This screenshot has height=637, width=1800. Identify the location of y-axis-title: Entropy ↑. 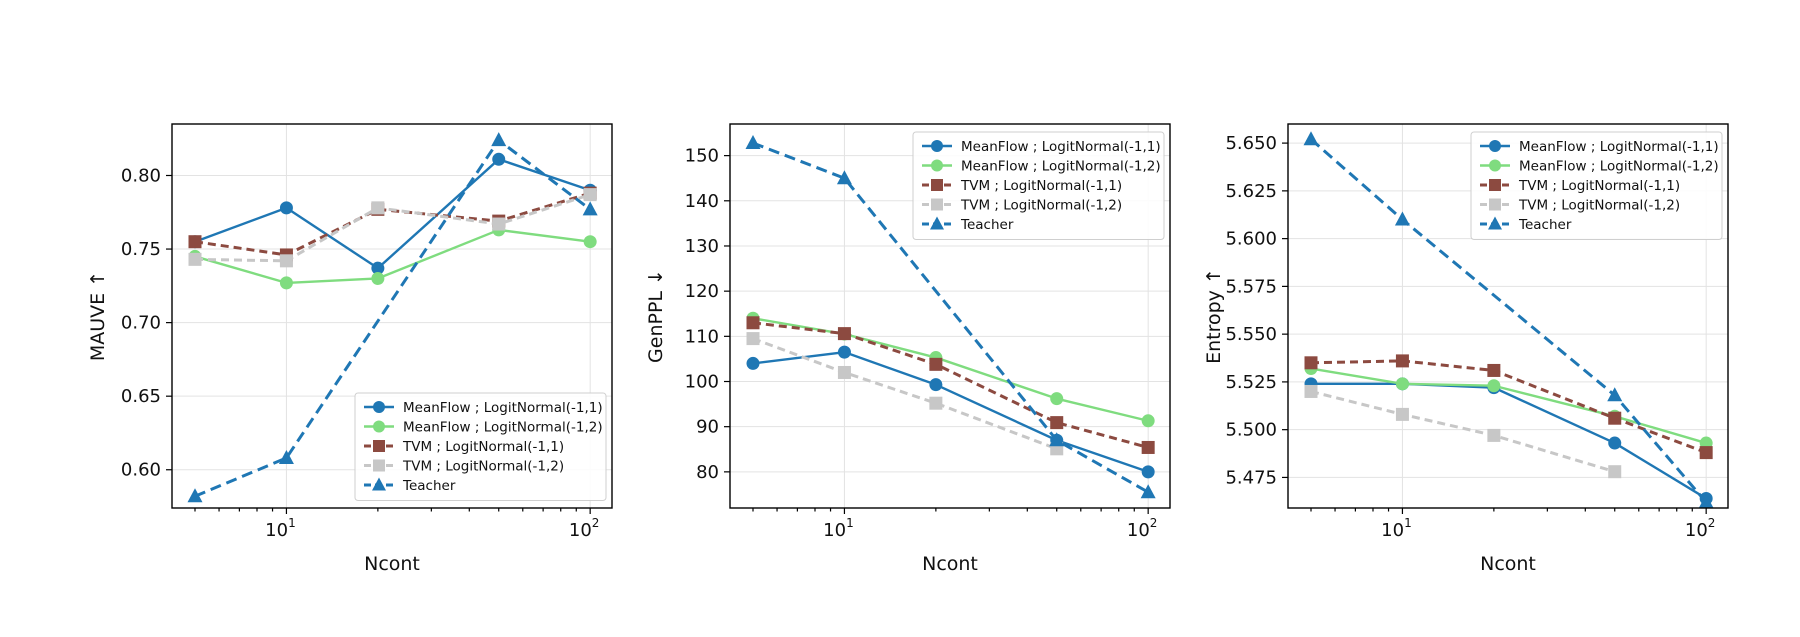
(1214, 316).